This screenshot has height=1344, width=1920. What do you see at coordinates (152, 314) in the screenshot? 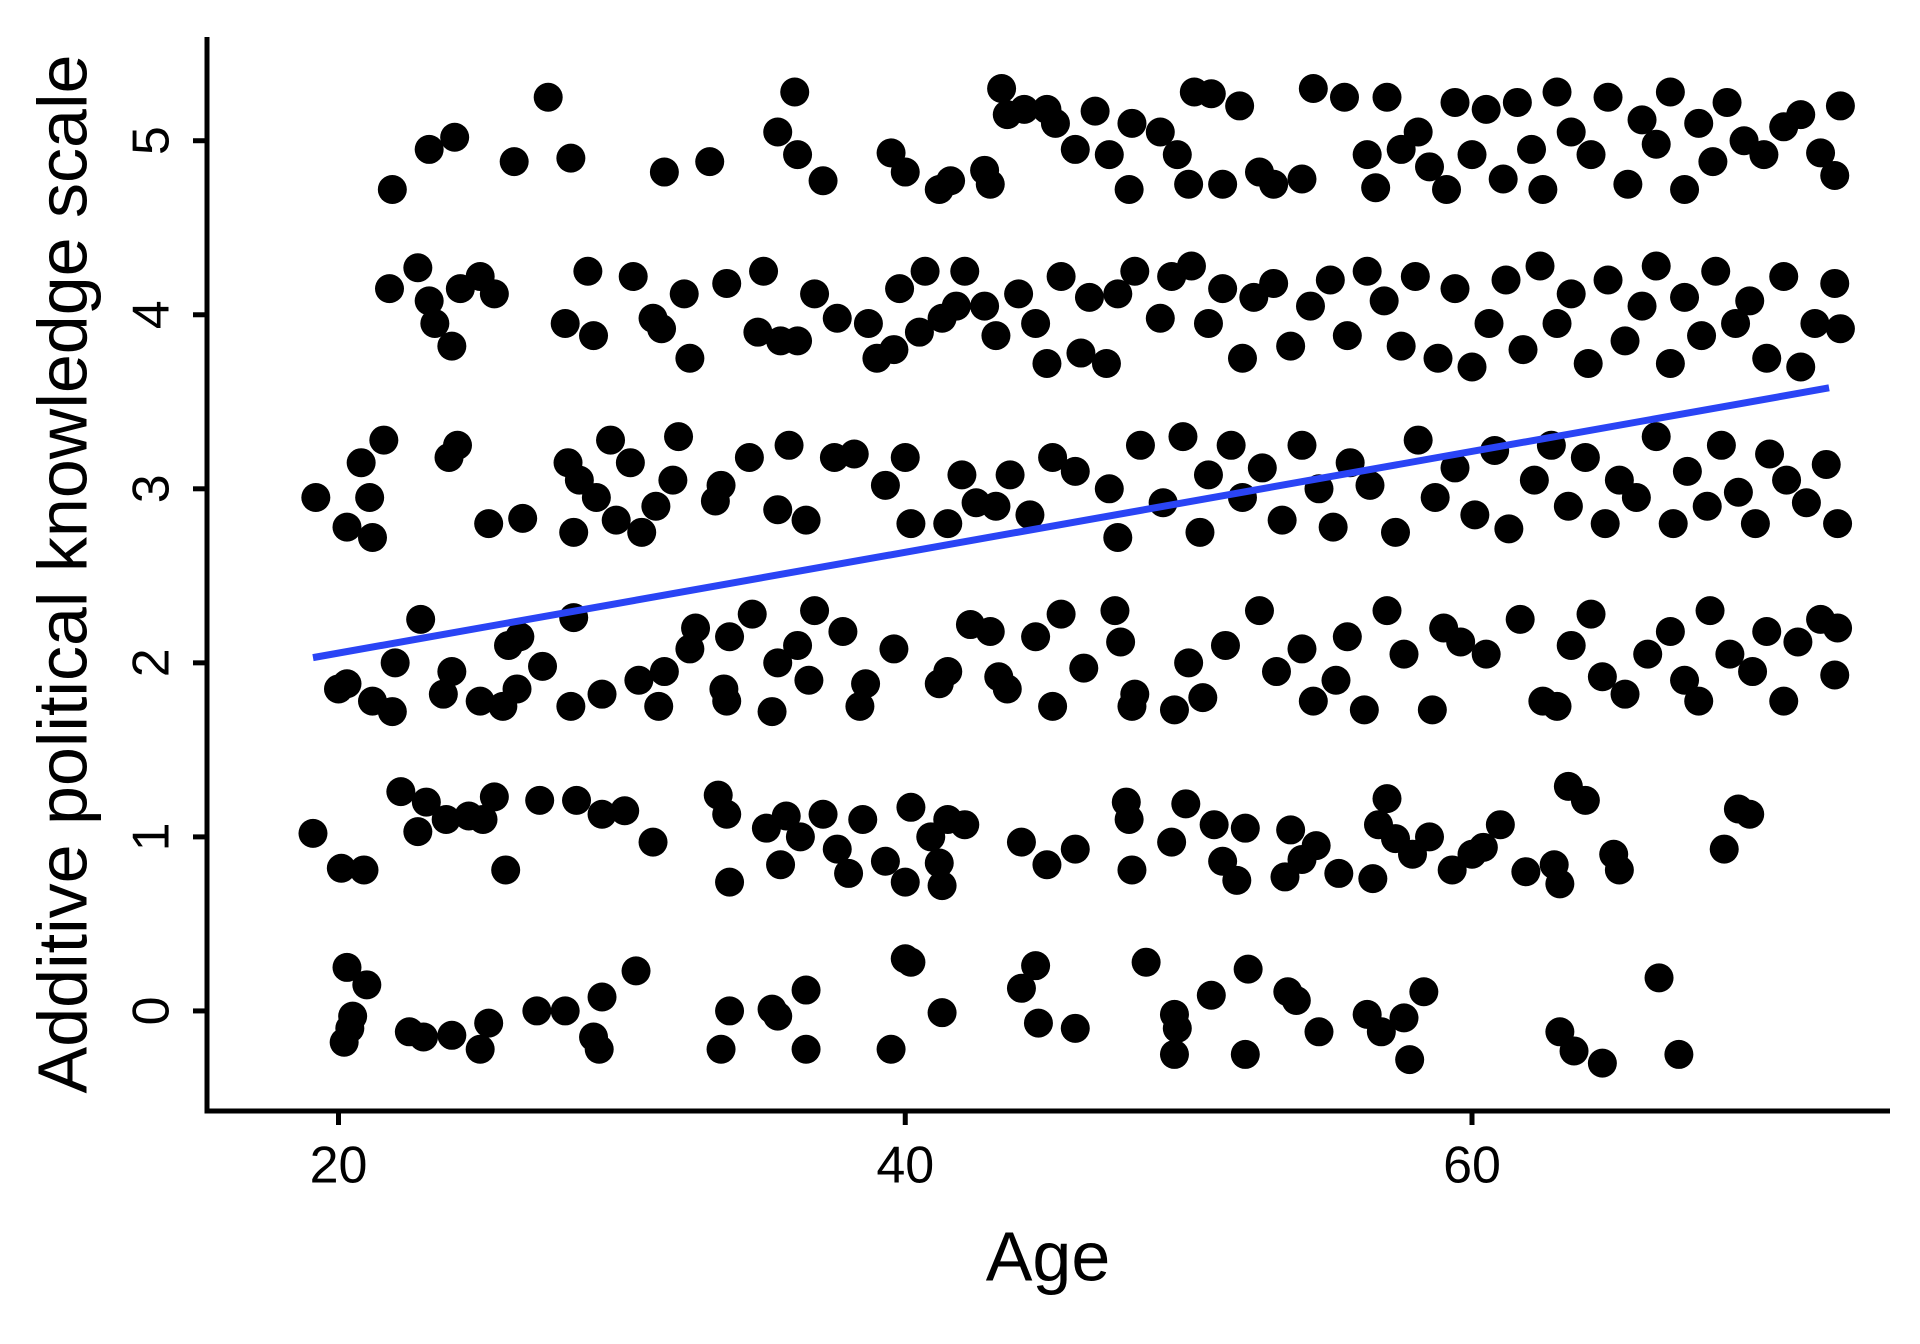
I see `y-tick-label: 4` at bounding box center [152, 314].